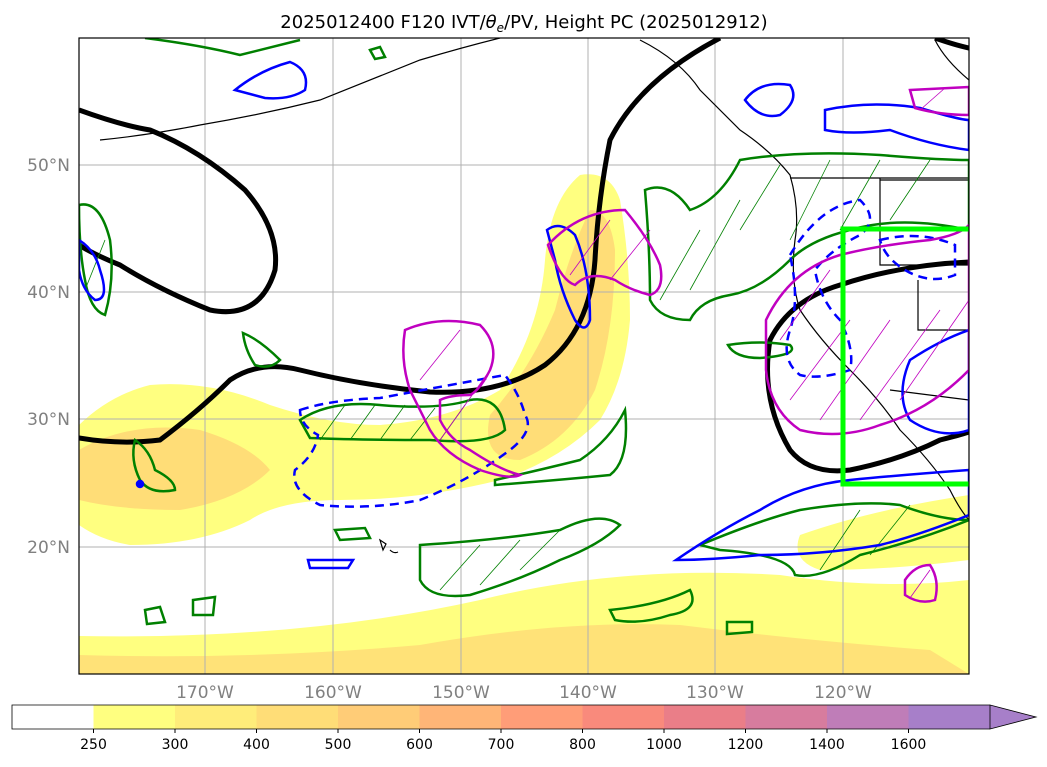  What do you see at coordinates (48, 293) in the screenshot?
I see `lat-label: 40°N` at bounding box center [48, 293].